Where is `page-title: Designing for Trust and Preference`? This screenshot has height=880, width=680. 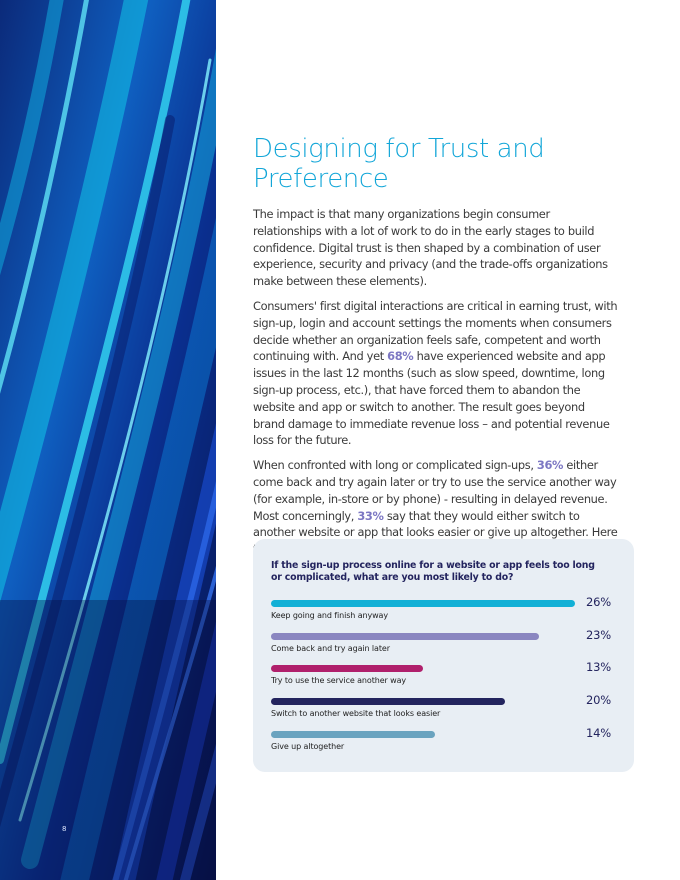 page-title: Designing for Trust and Preference is located at coordinates (435, 164).